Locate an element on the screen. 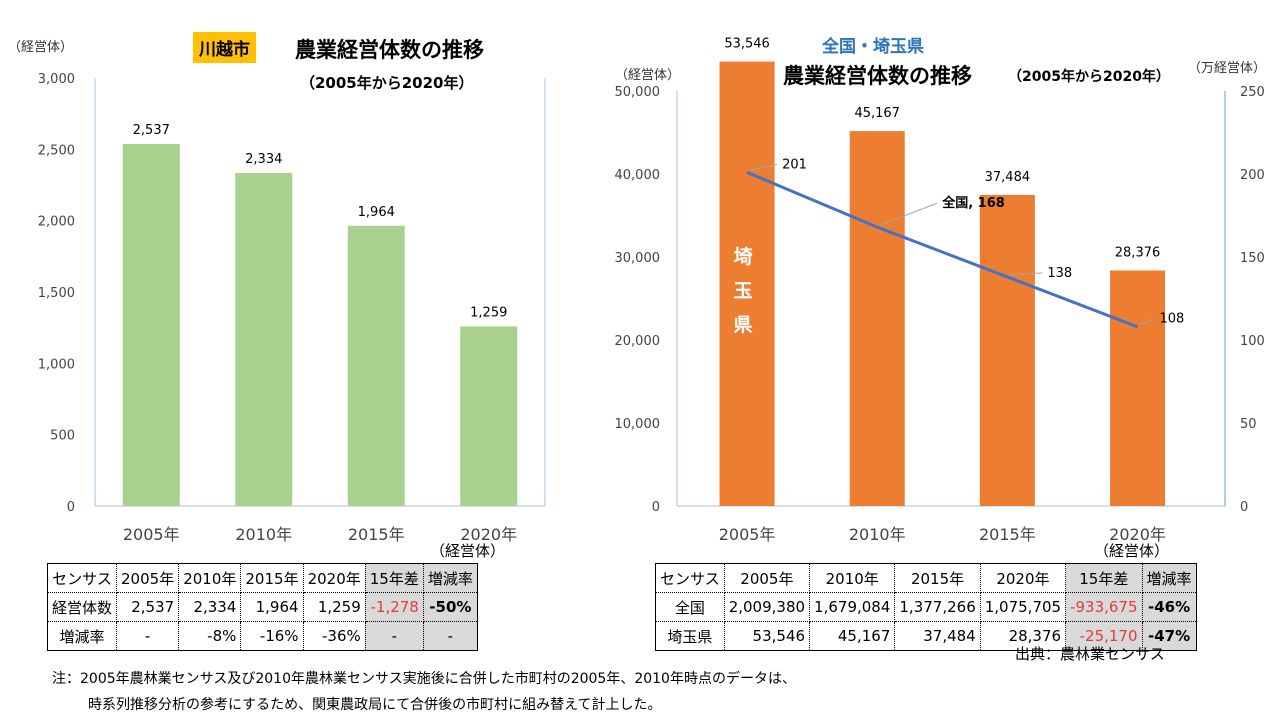 The width and height of the screenshot is (1280, 720). table-row: 埼玉県 53,546 45,167 37,484 28,376 -25,170 -47% is located at coordinates (926, 636).